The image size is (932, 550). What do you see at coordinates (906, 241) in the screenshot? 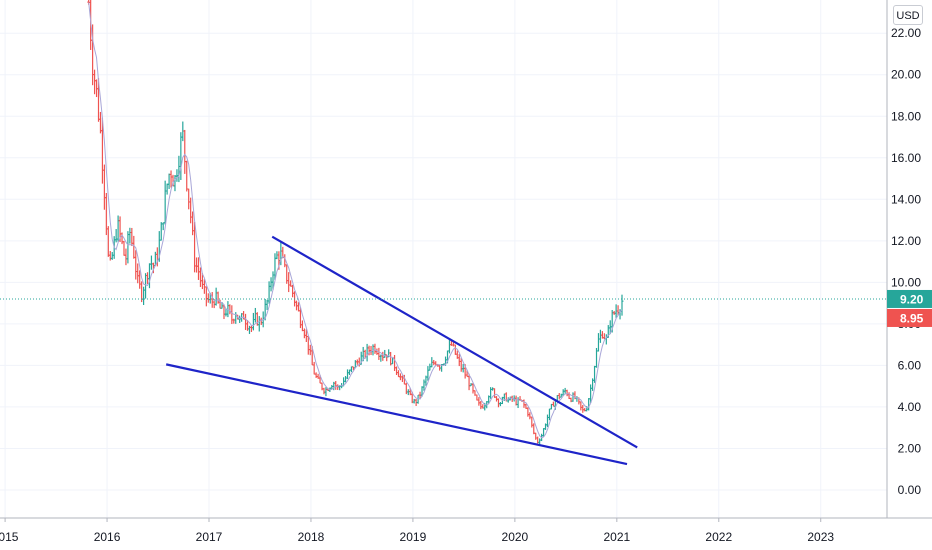
I see `y-tick-label: 12.00` at bounding box center [906, 241].